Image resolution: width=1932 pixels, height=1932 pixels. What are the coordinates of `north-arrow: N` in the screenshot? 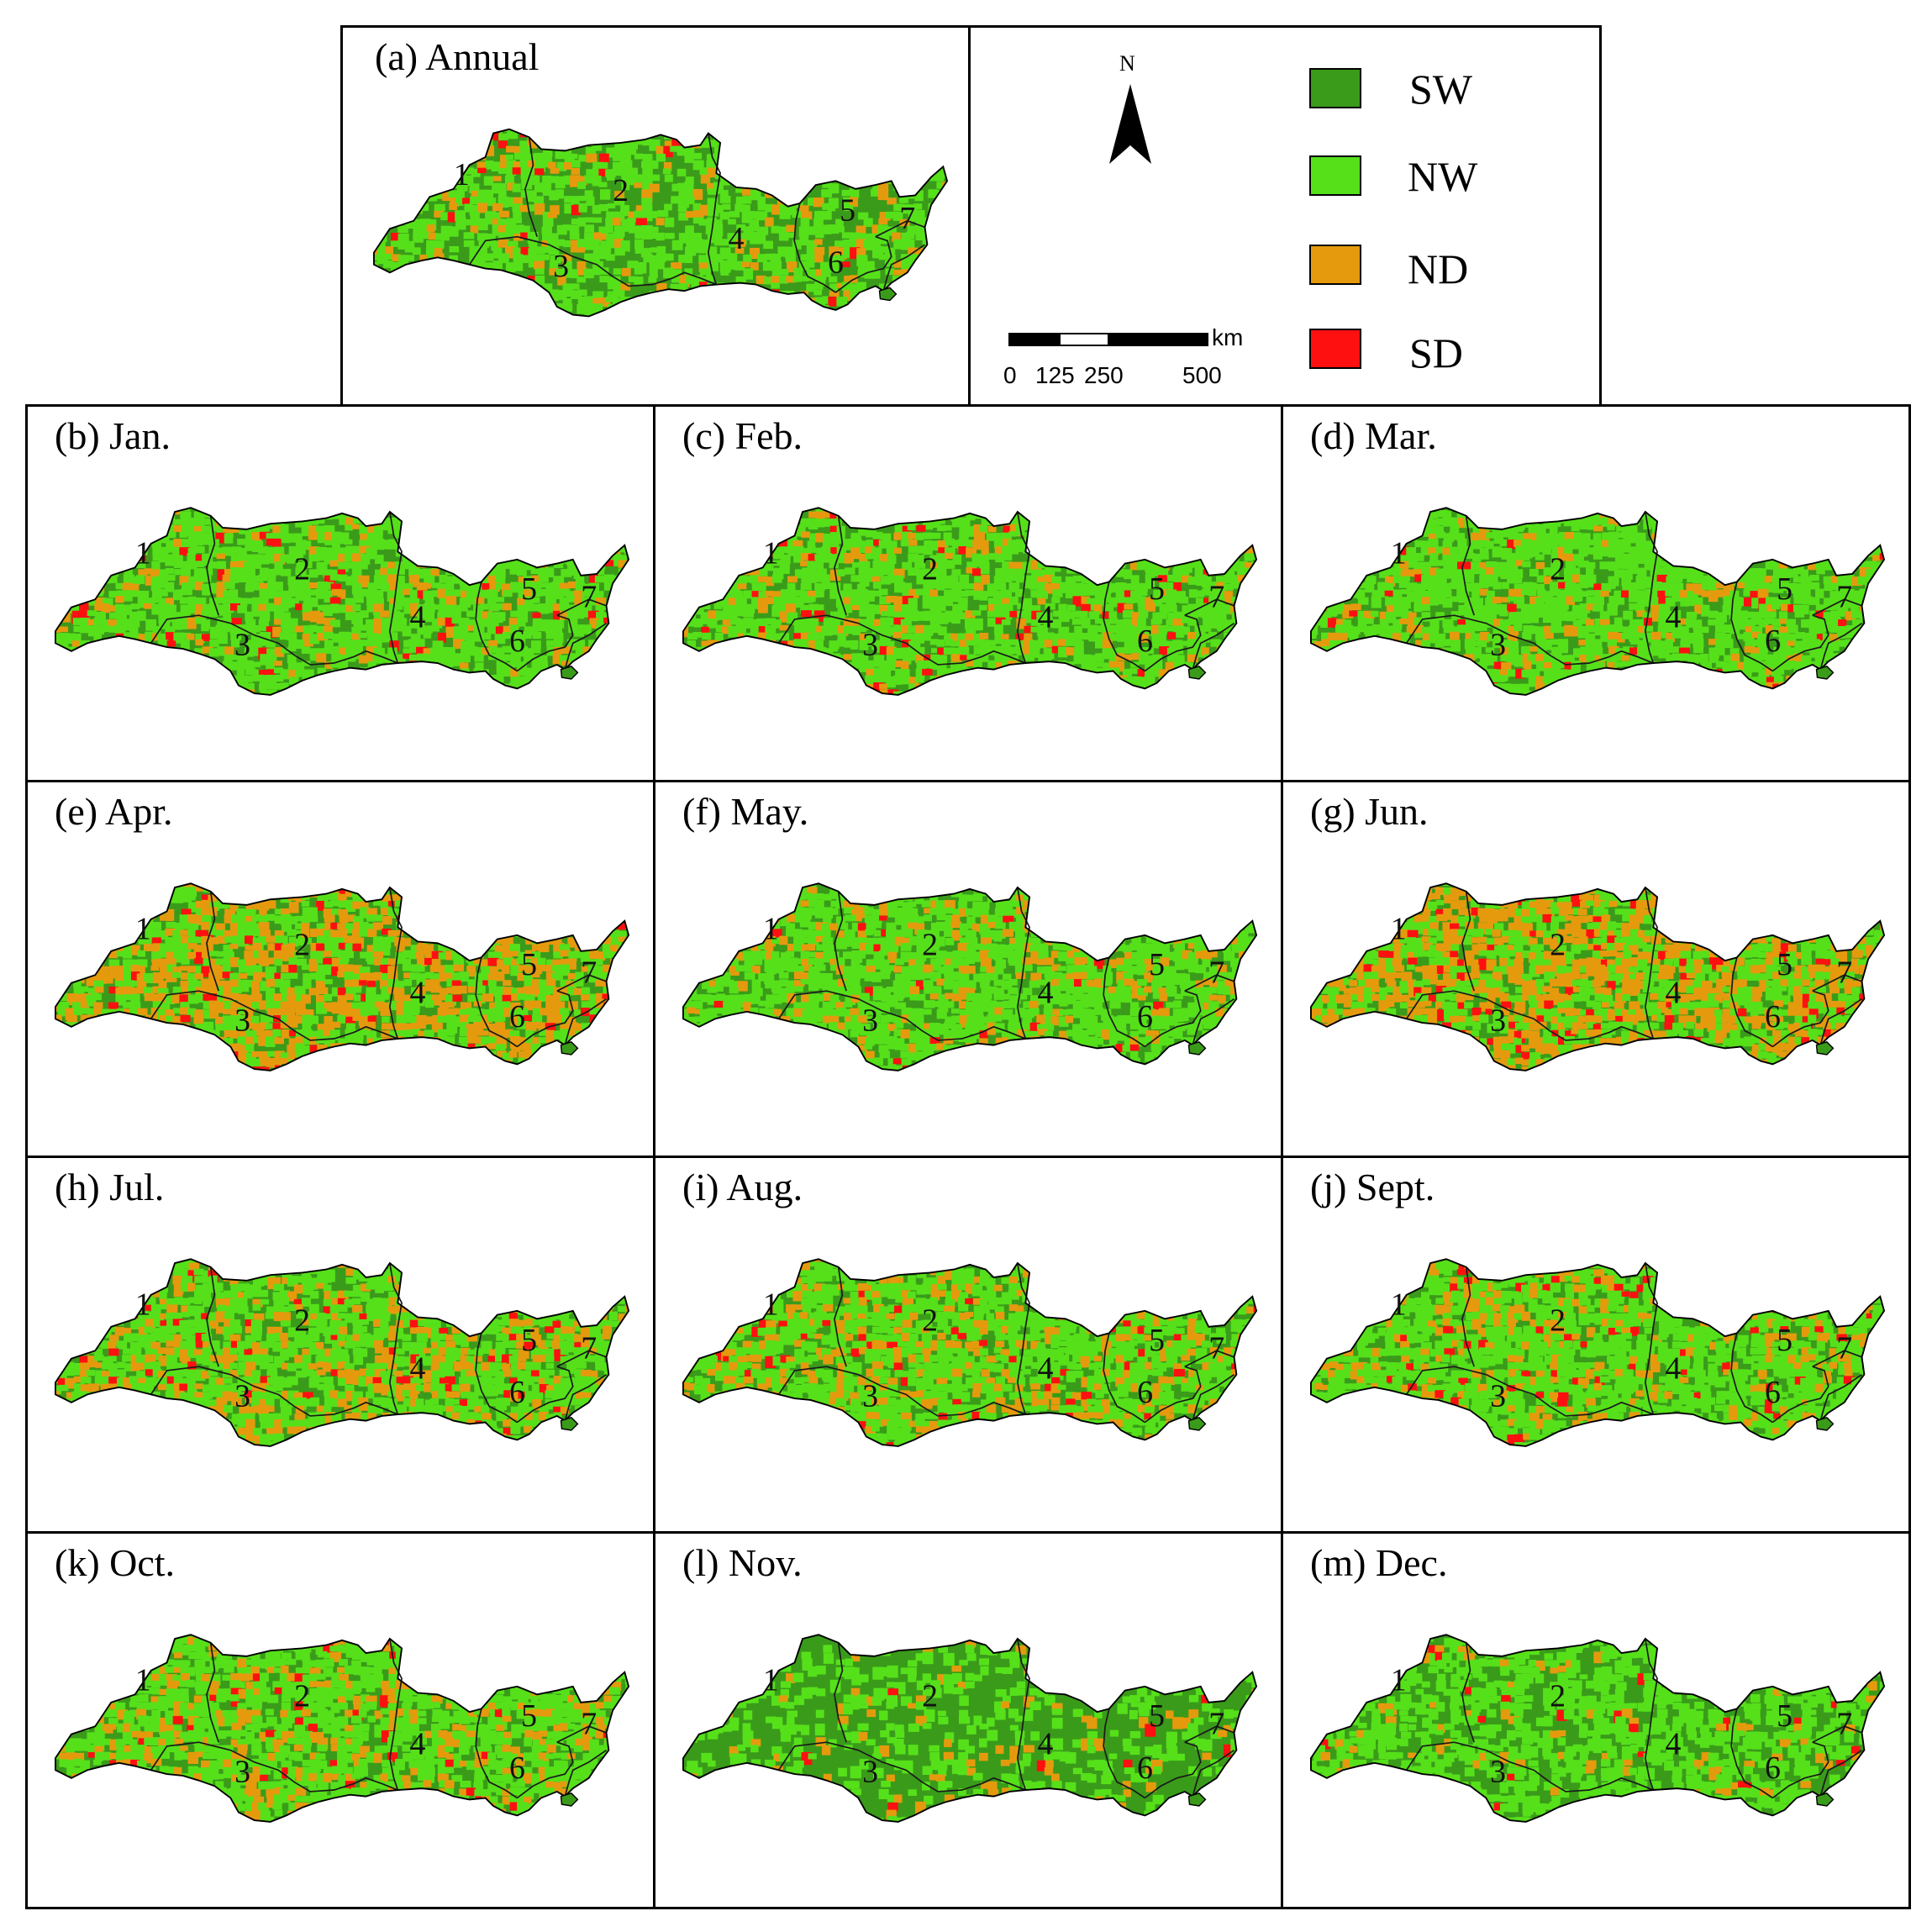 It's located at (1130, 120).